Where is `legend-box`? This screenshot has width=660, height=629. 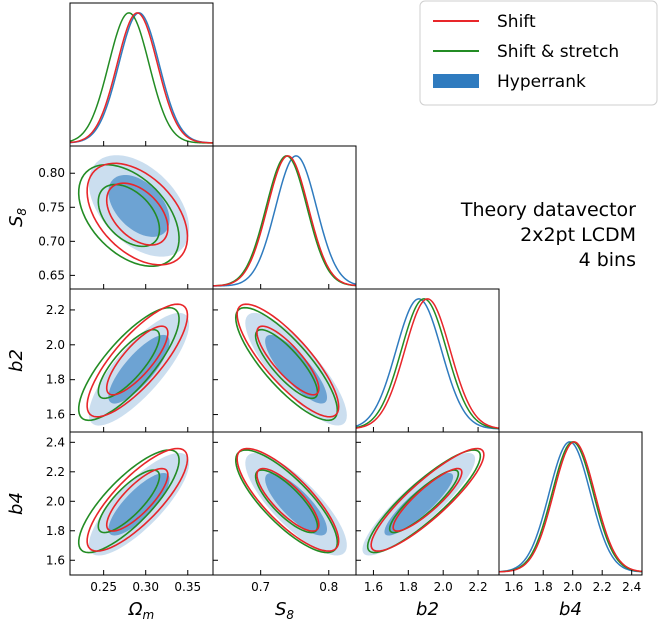 legend-box is located at coordinates (538, 53).